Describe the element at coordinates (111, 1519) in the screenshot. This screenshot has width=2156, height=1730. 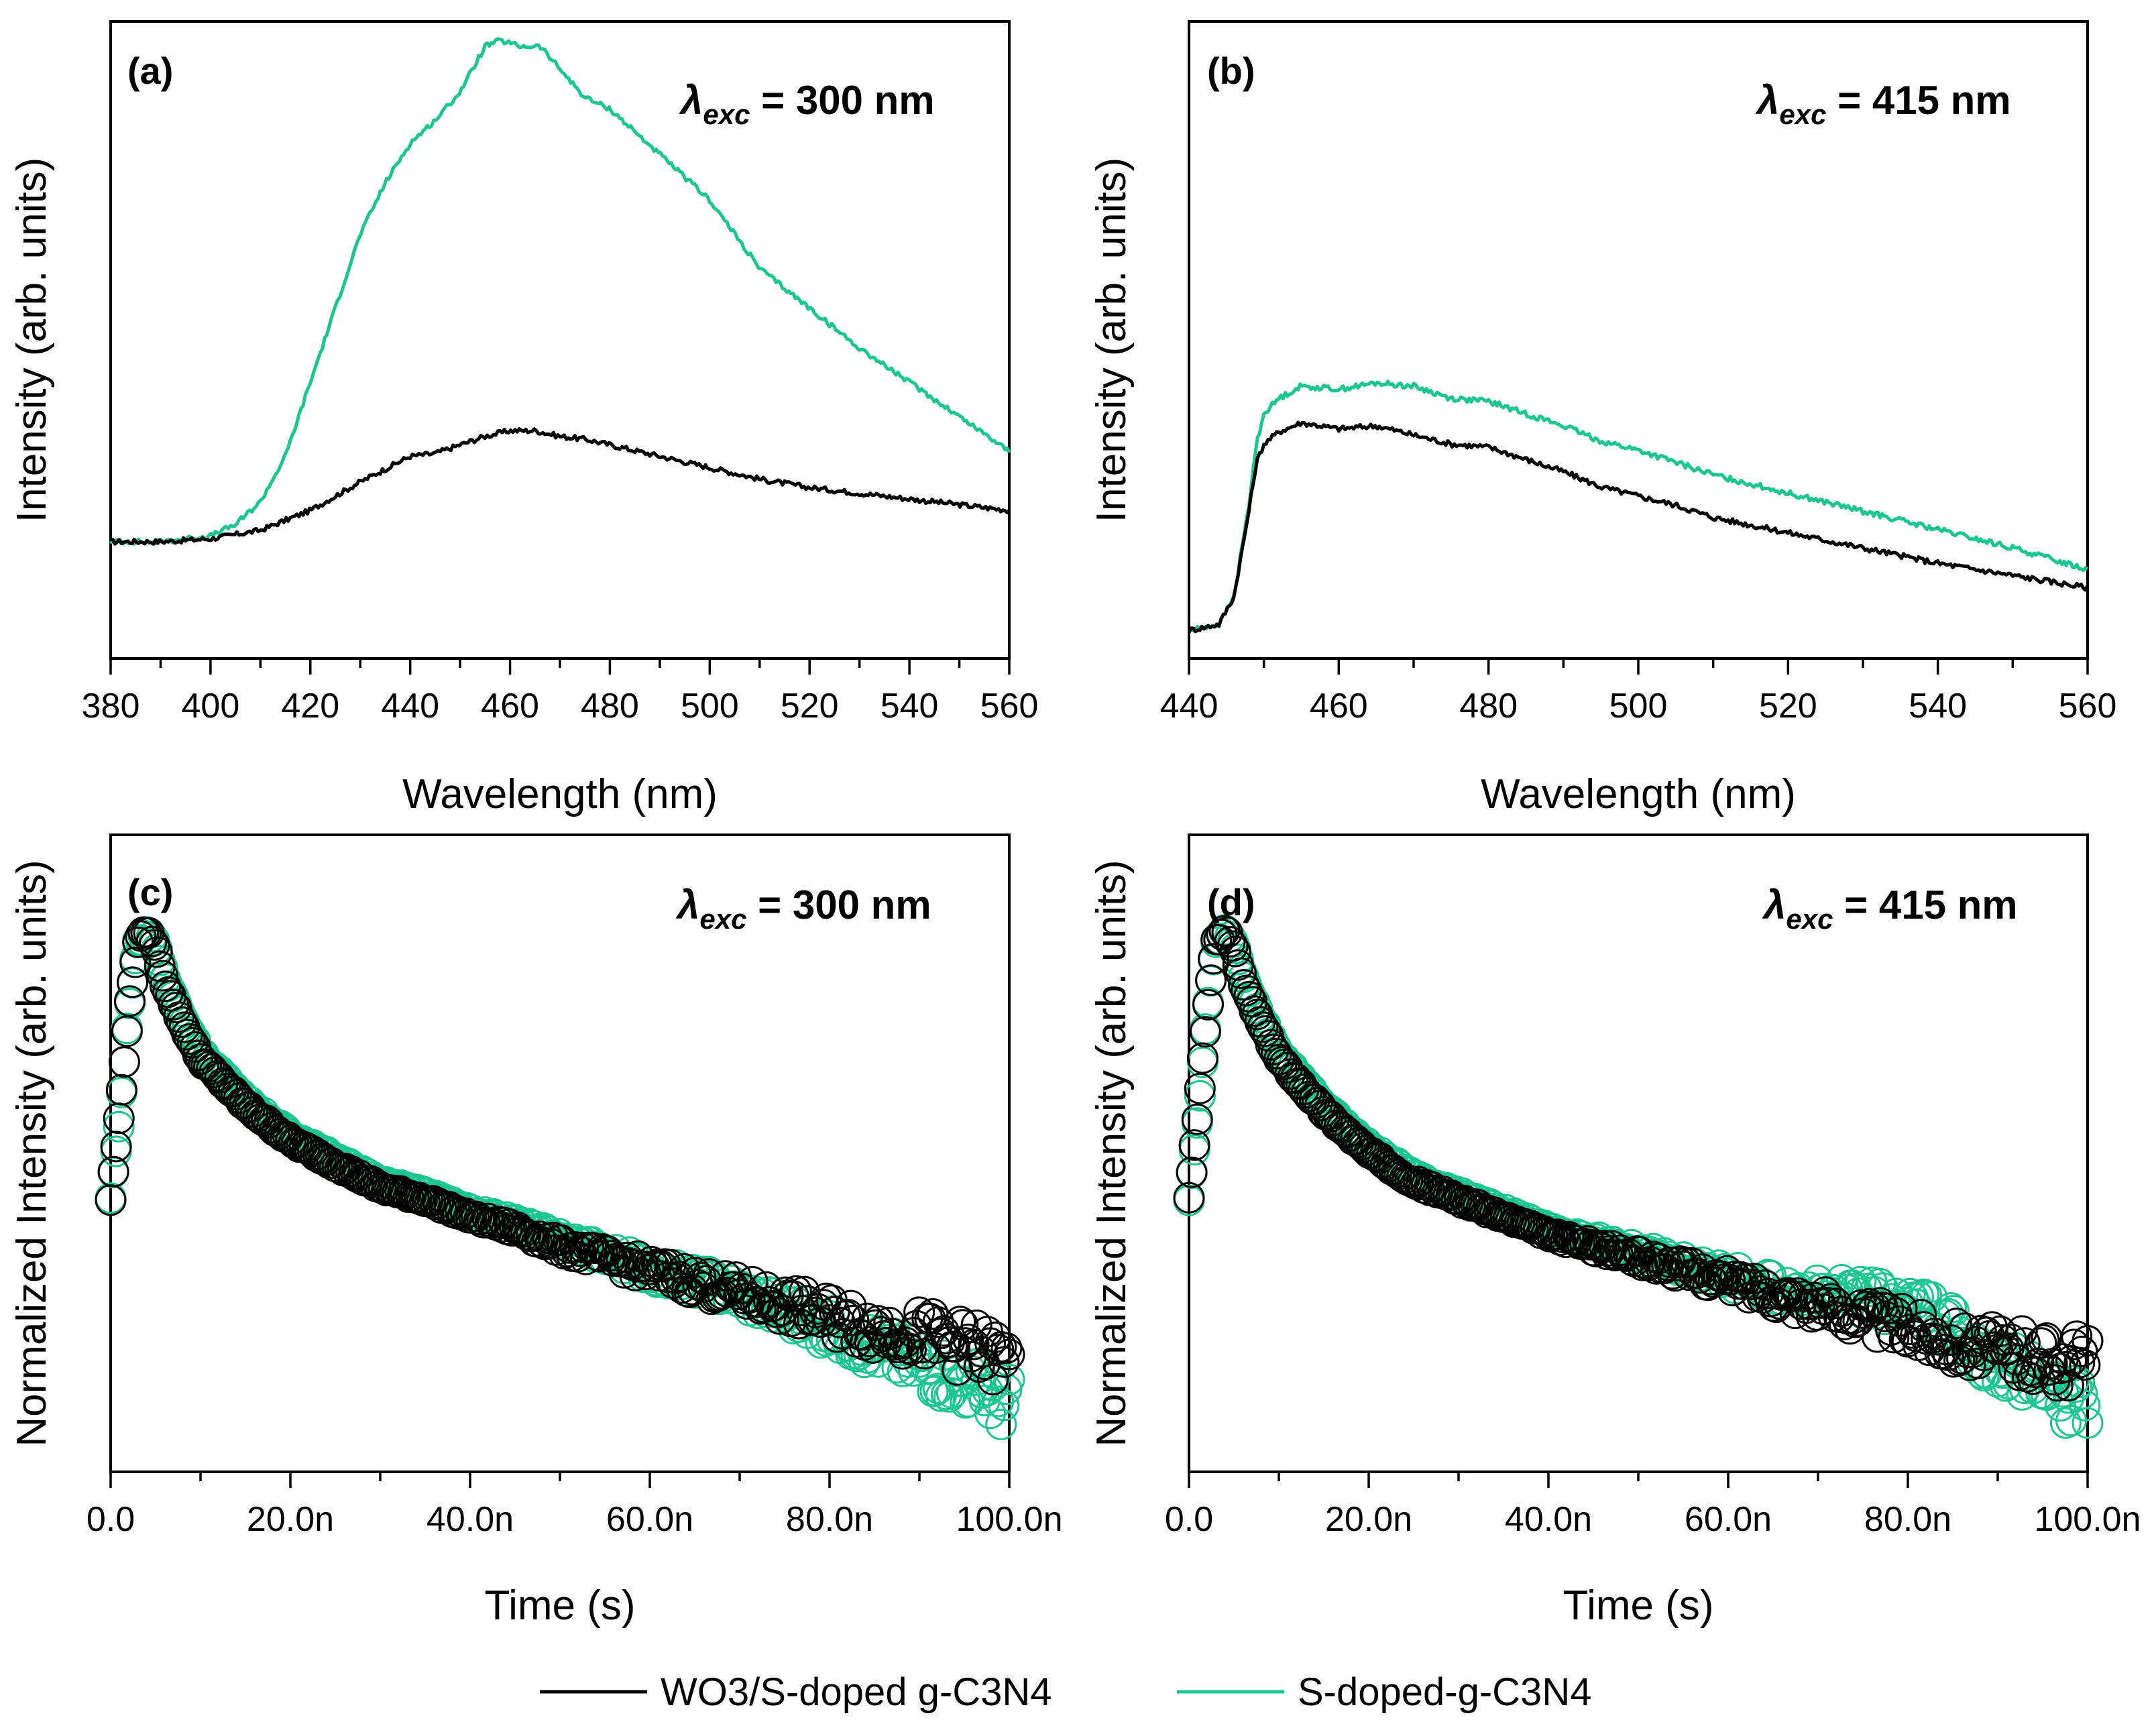
I see `x-tick-label-c-0: 0.0` at that location.